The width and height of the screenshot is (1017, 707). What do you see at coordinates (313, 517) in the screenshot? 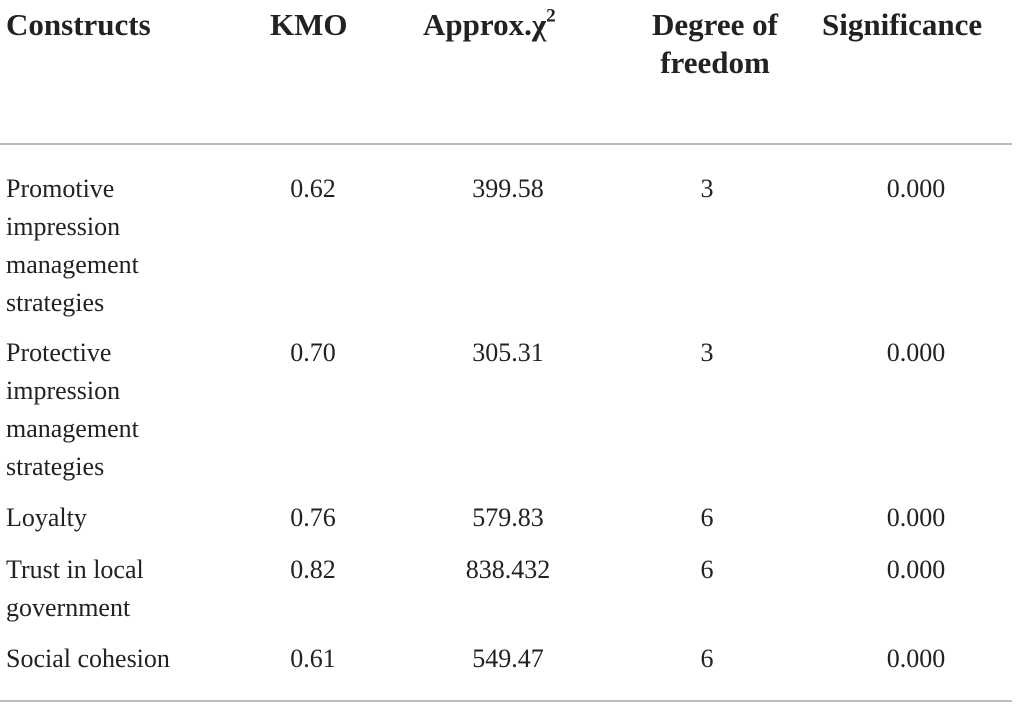
I see `row-3-kmo: 0.76` at bounding box center [313, 517].